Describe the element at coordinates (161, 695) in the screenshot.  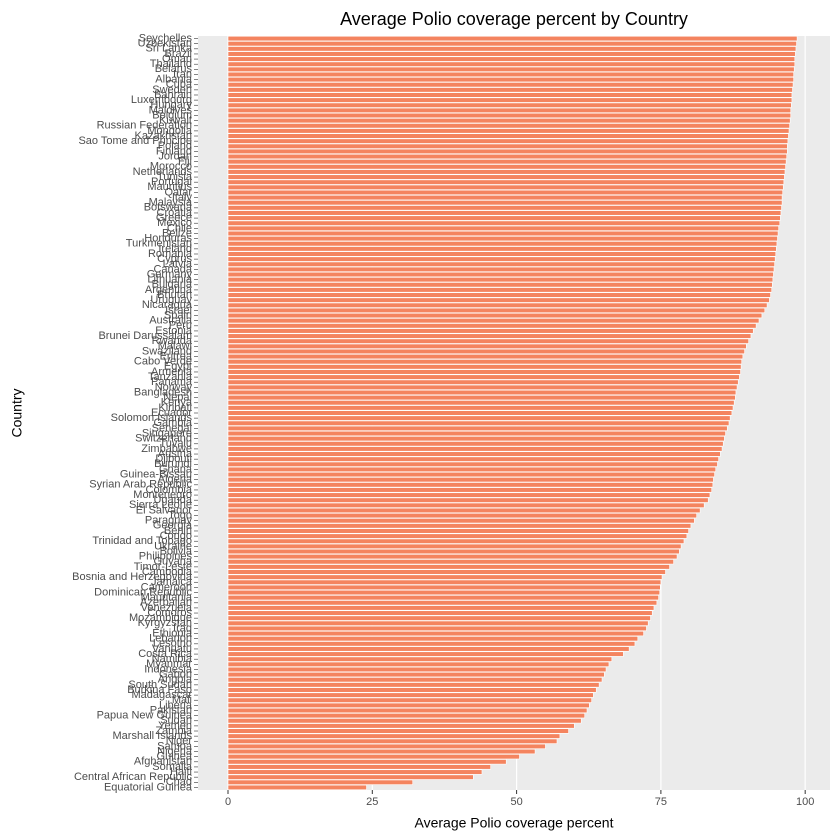
I see `y-tick-label: Madagascar` at that location.